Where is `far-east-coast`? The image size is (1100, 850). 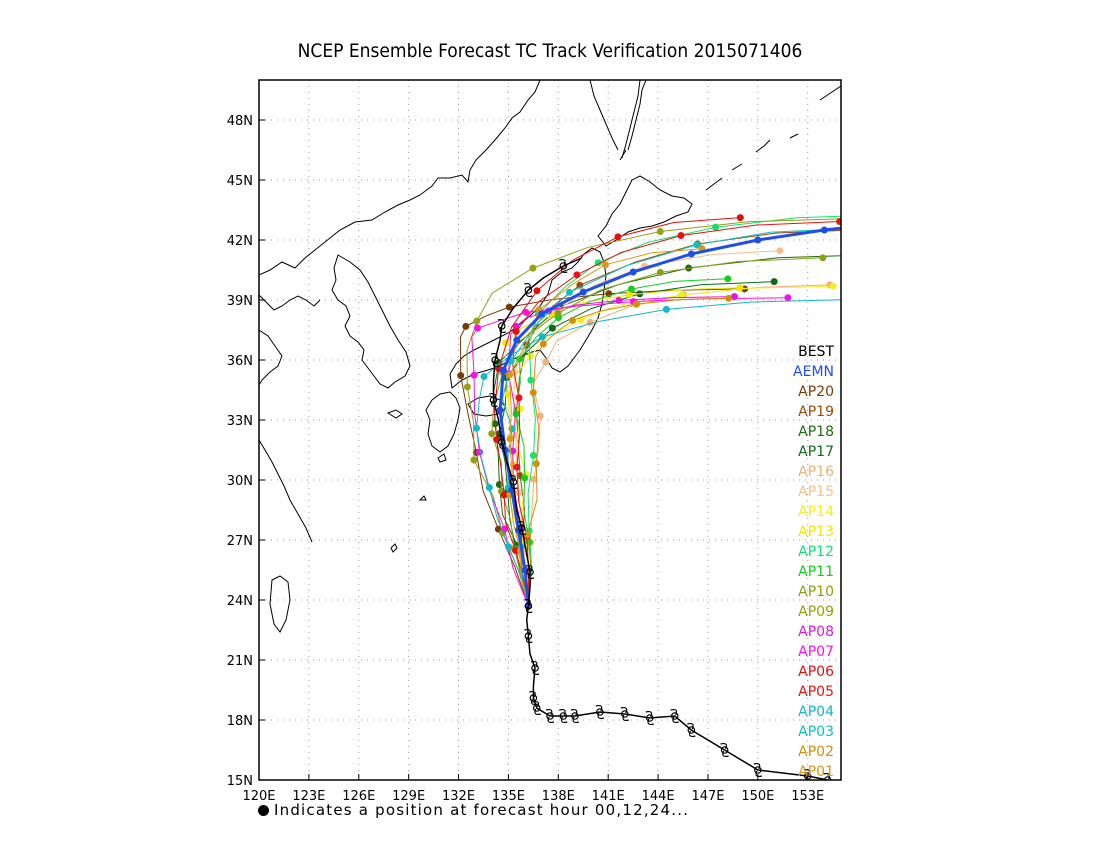
far-east-coast is located at coordinates (604, 115).